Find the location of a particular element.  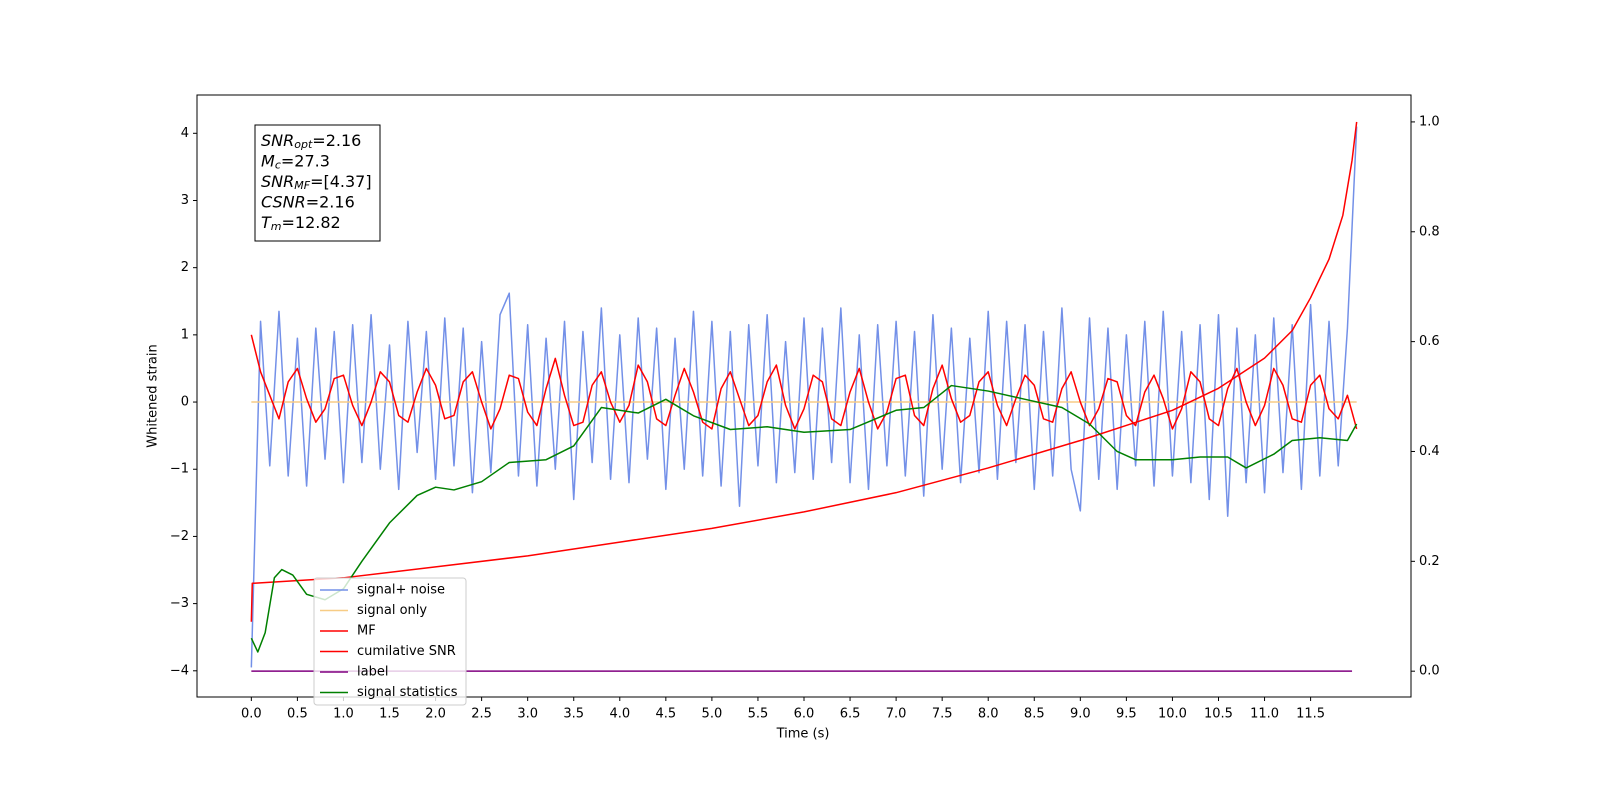

y-tick-label: −4 is located at coordinates (179, 670).